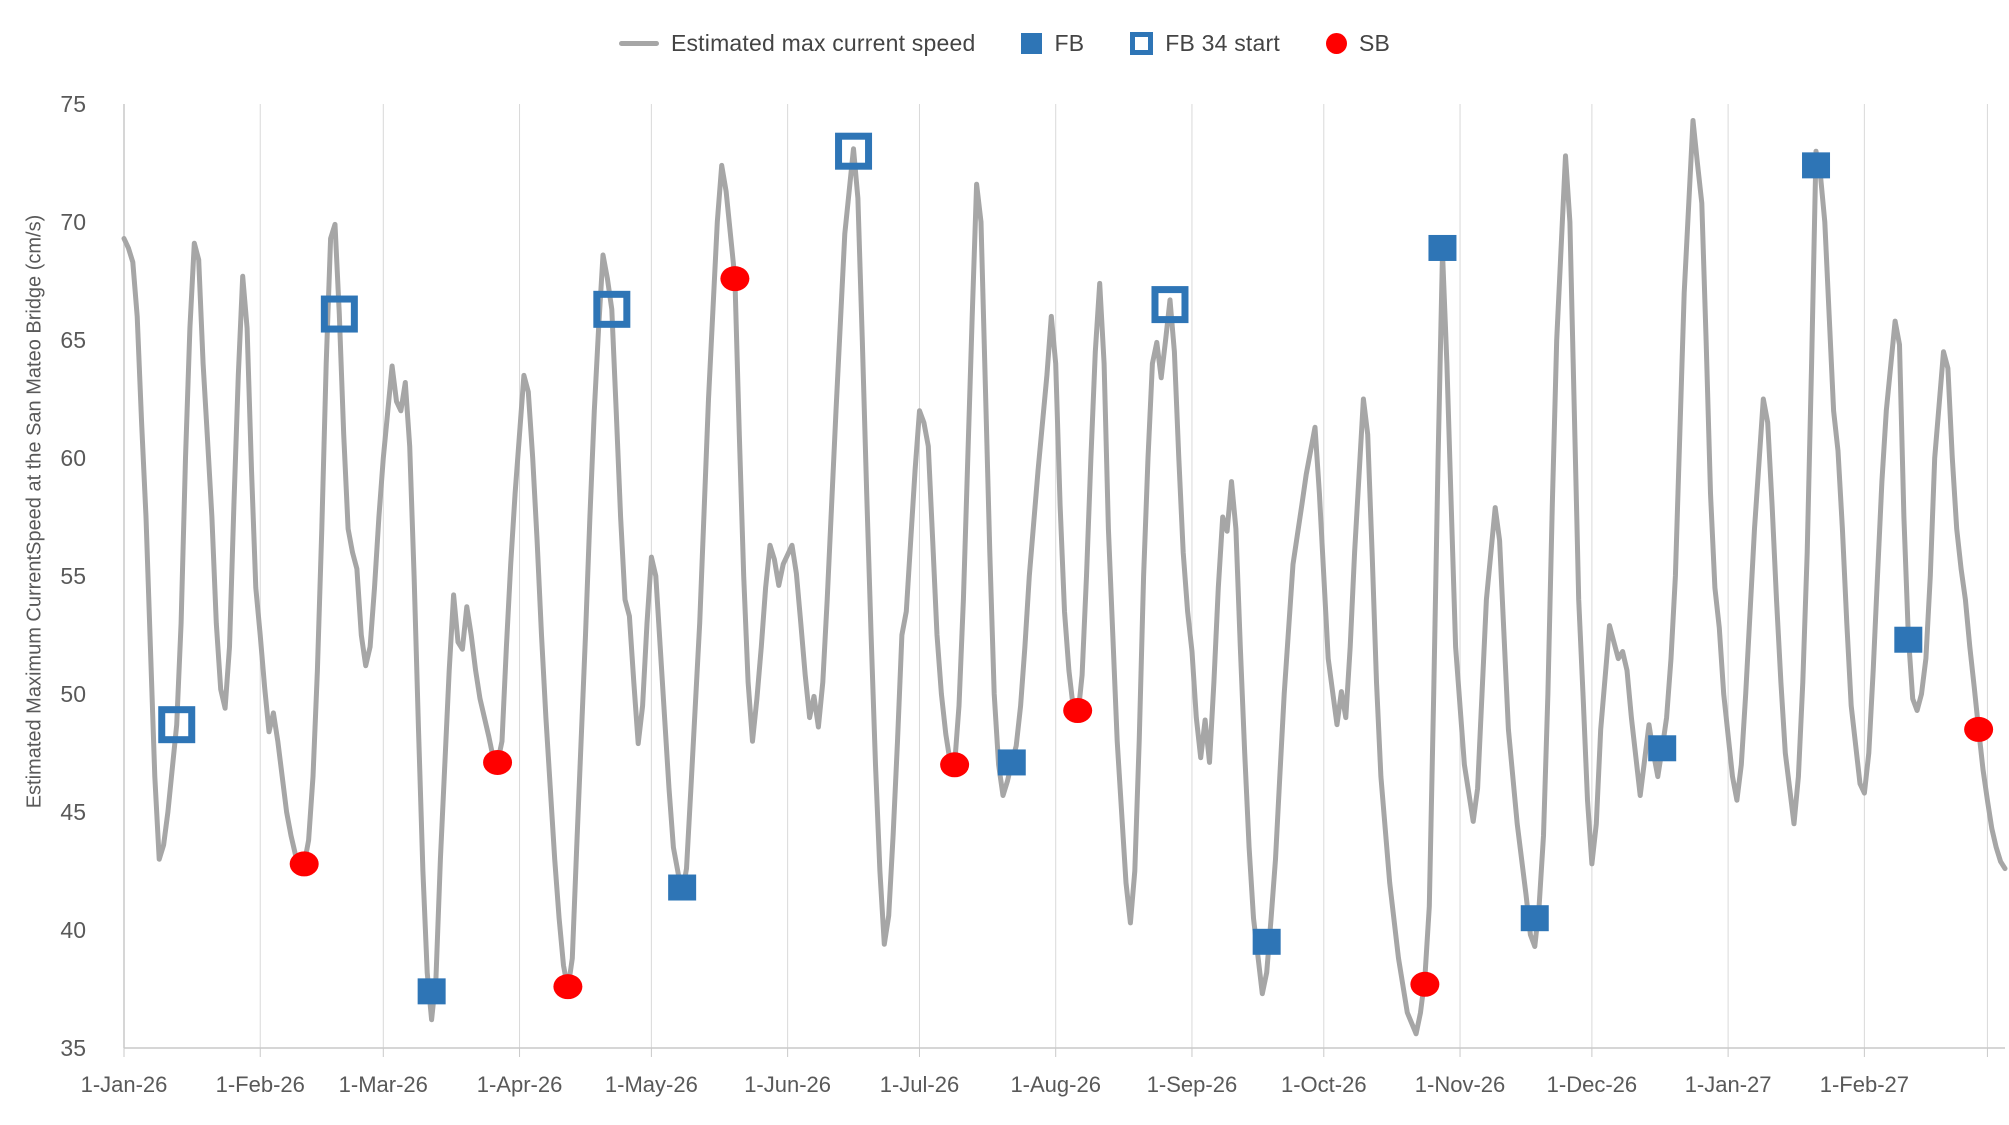 The height and width of the screenshot is (1125, 2009). I want to click on legend-item-fb: FB, so click(1052, 43).